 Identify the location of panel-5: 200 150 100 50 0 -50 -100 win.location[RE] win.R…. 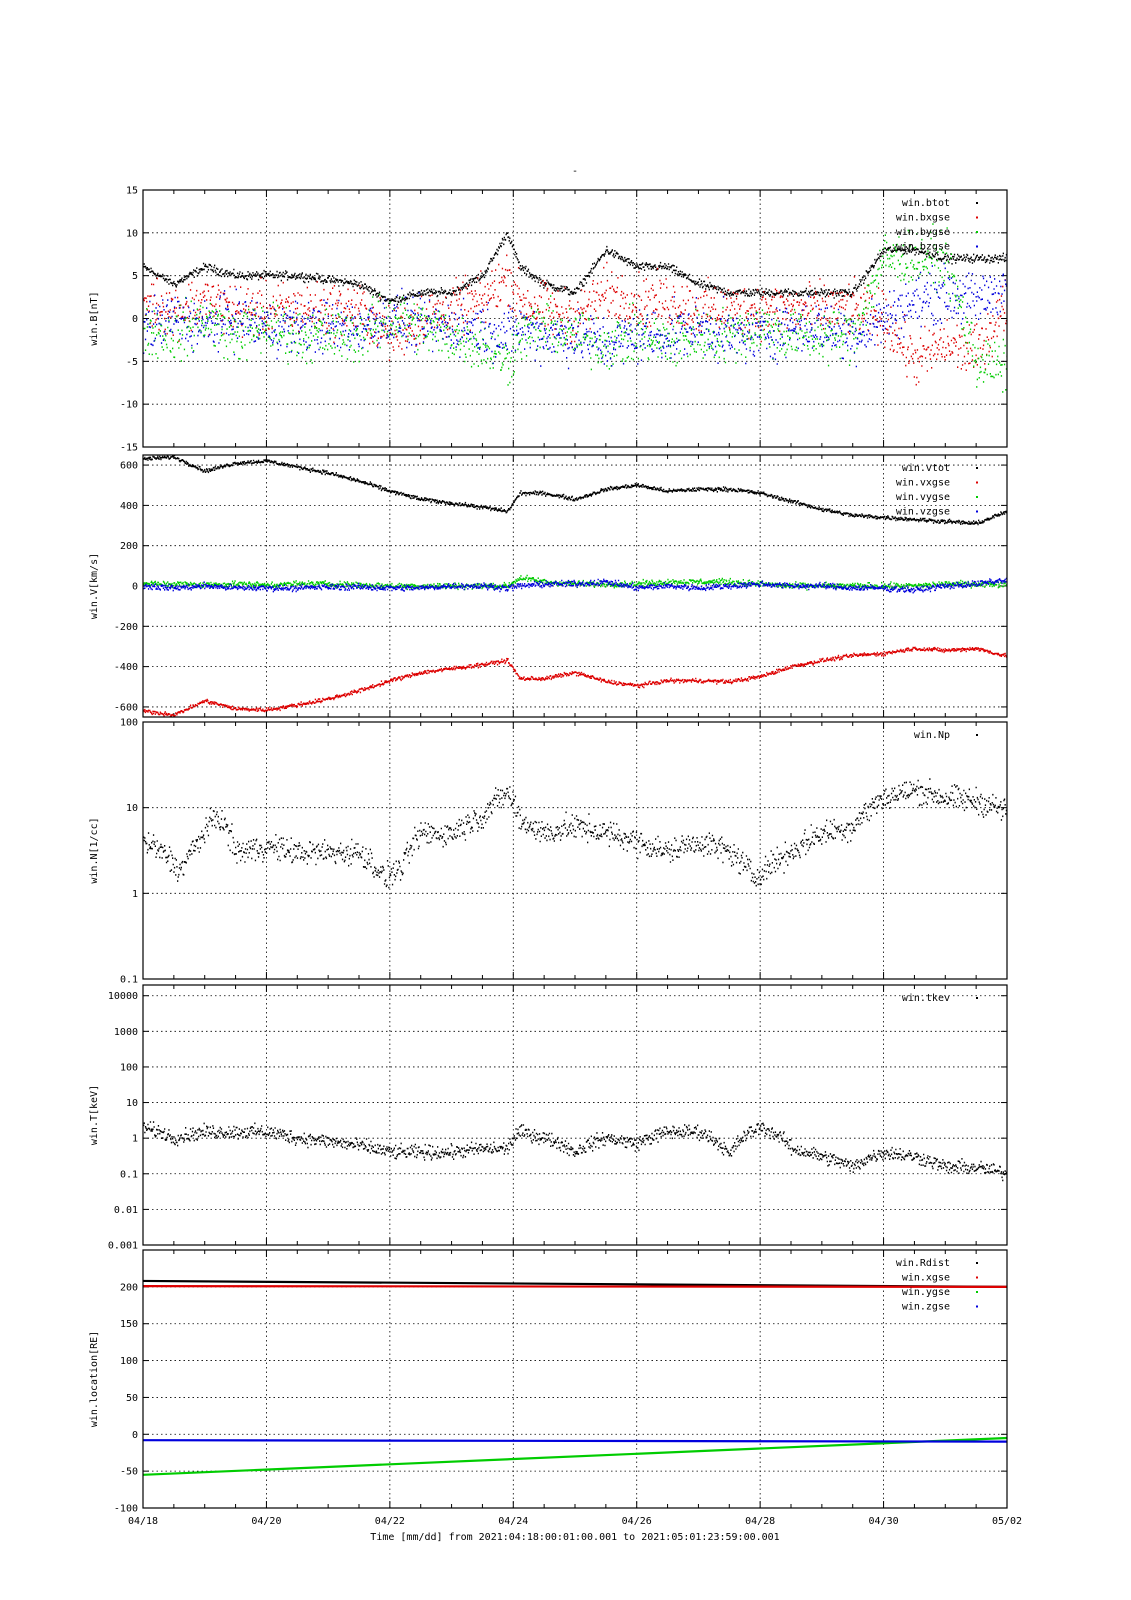
(548, 1382).